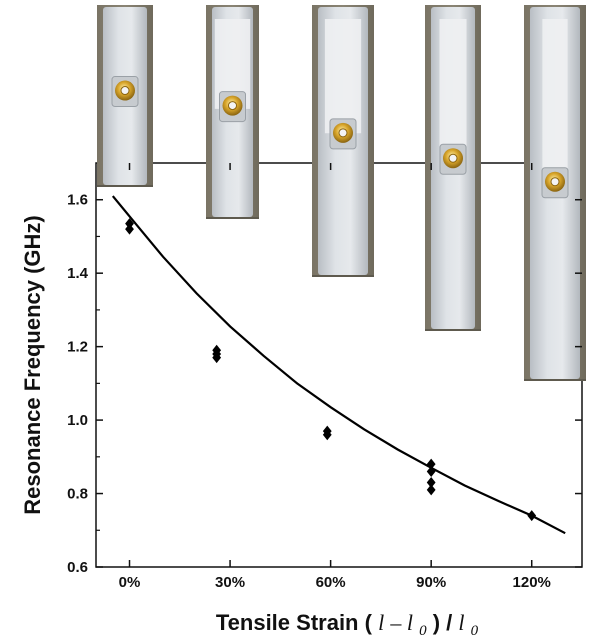  I want to click on y-tick-label: 1.0, so click(77, 420).